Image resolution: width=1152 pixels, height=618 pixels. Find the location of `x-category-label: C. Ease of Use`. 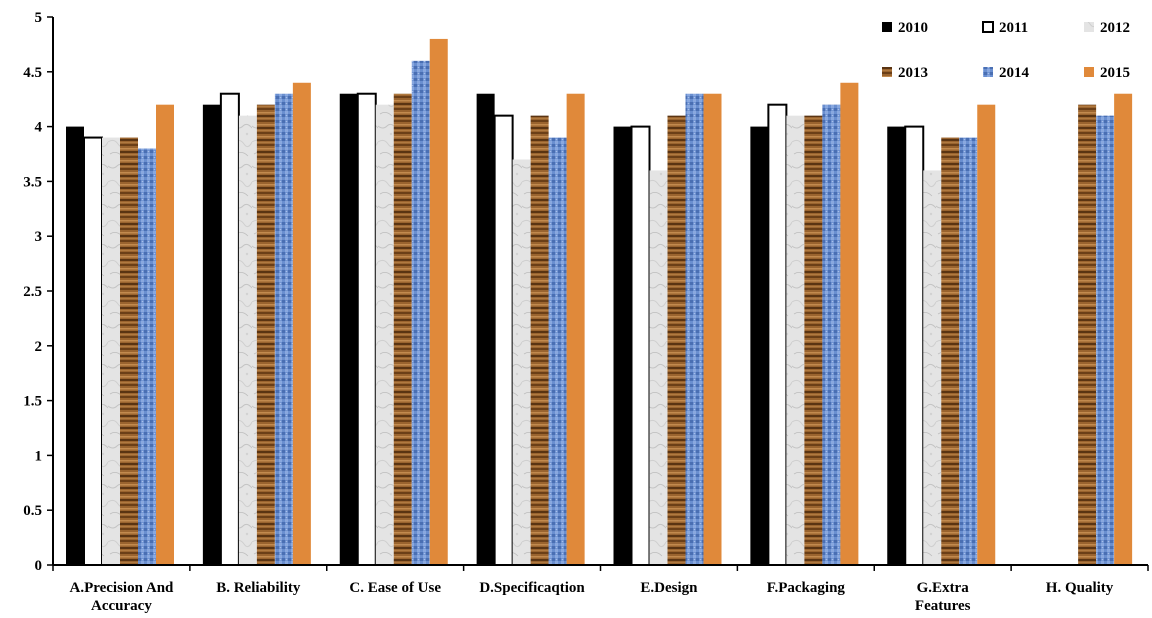

x-category-label: C. Ease of Use is located at coordinates (395, 588).